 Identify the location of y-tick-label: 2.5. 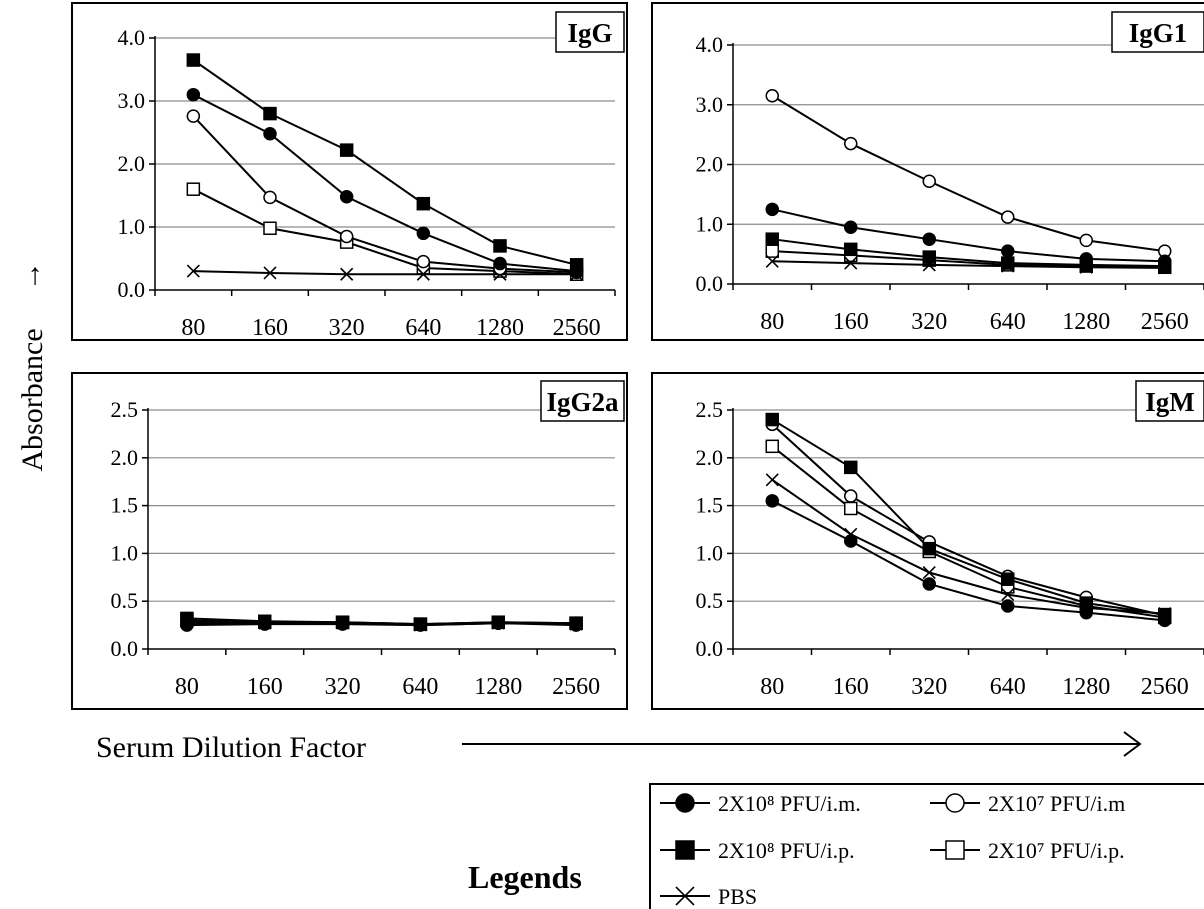
(125, 409).